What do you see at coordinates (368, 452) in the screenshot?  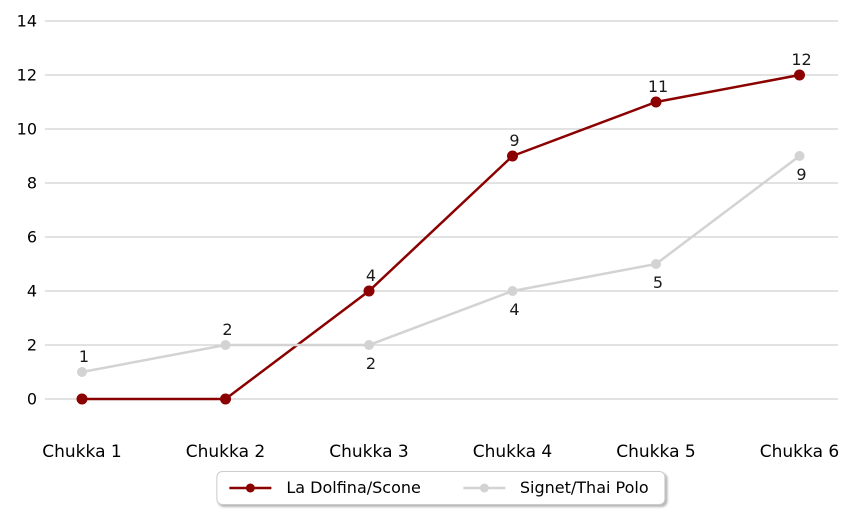 I see `x-tick-label: Chukka 3` at bounding box center [368, 452].